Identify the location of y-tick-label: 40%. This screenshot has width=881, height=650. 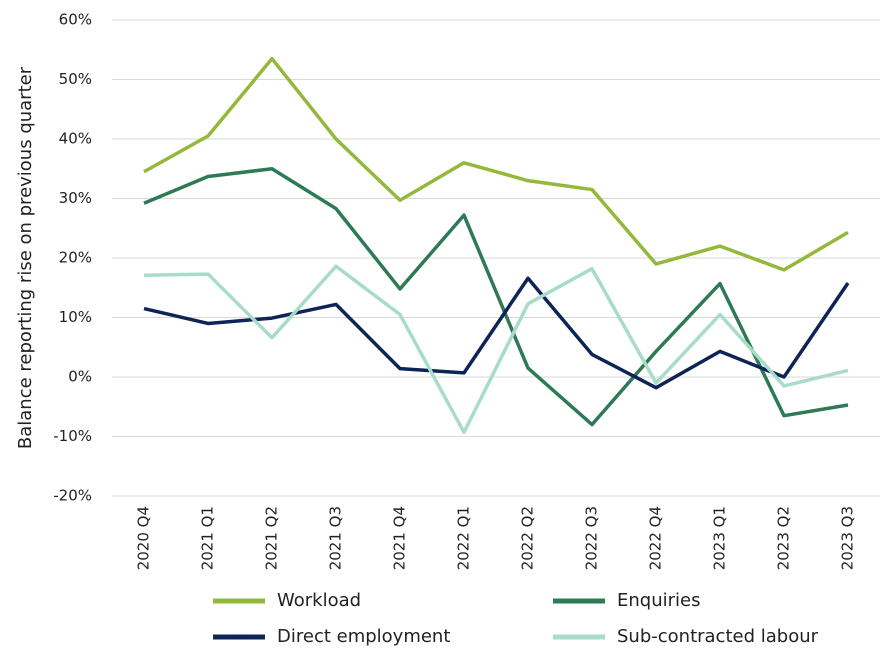
(75, 139).